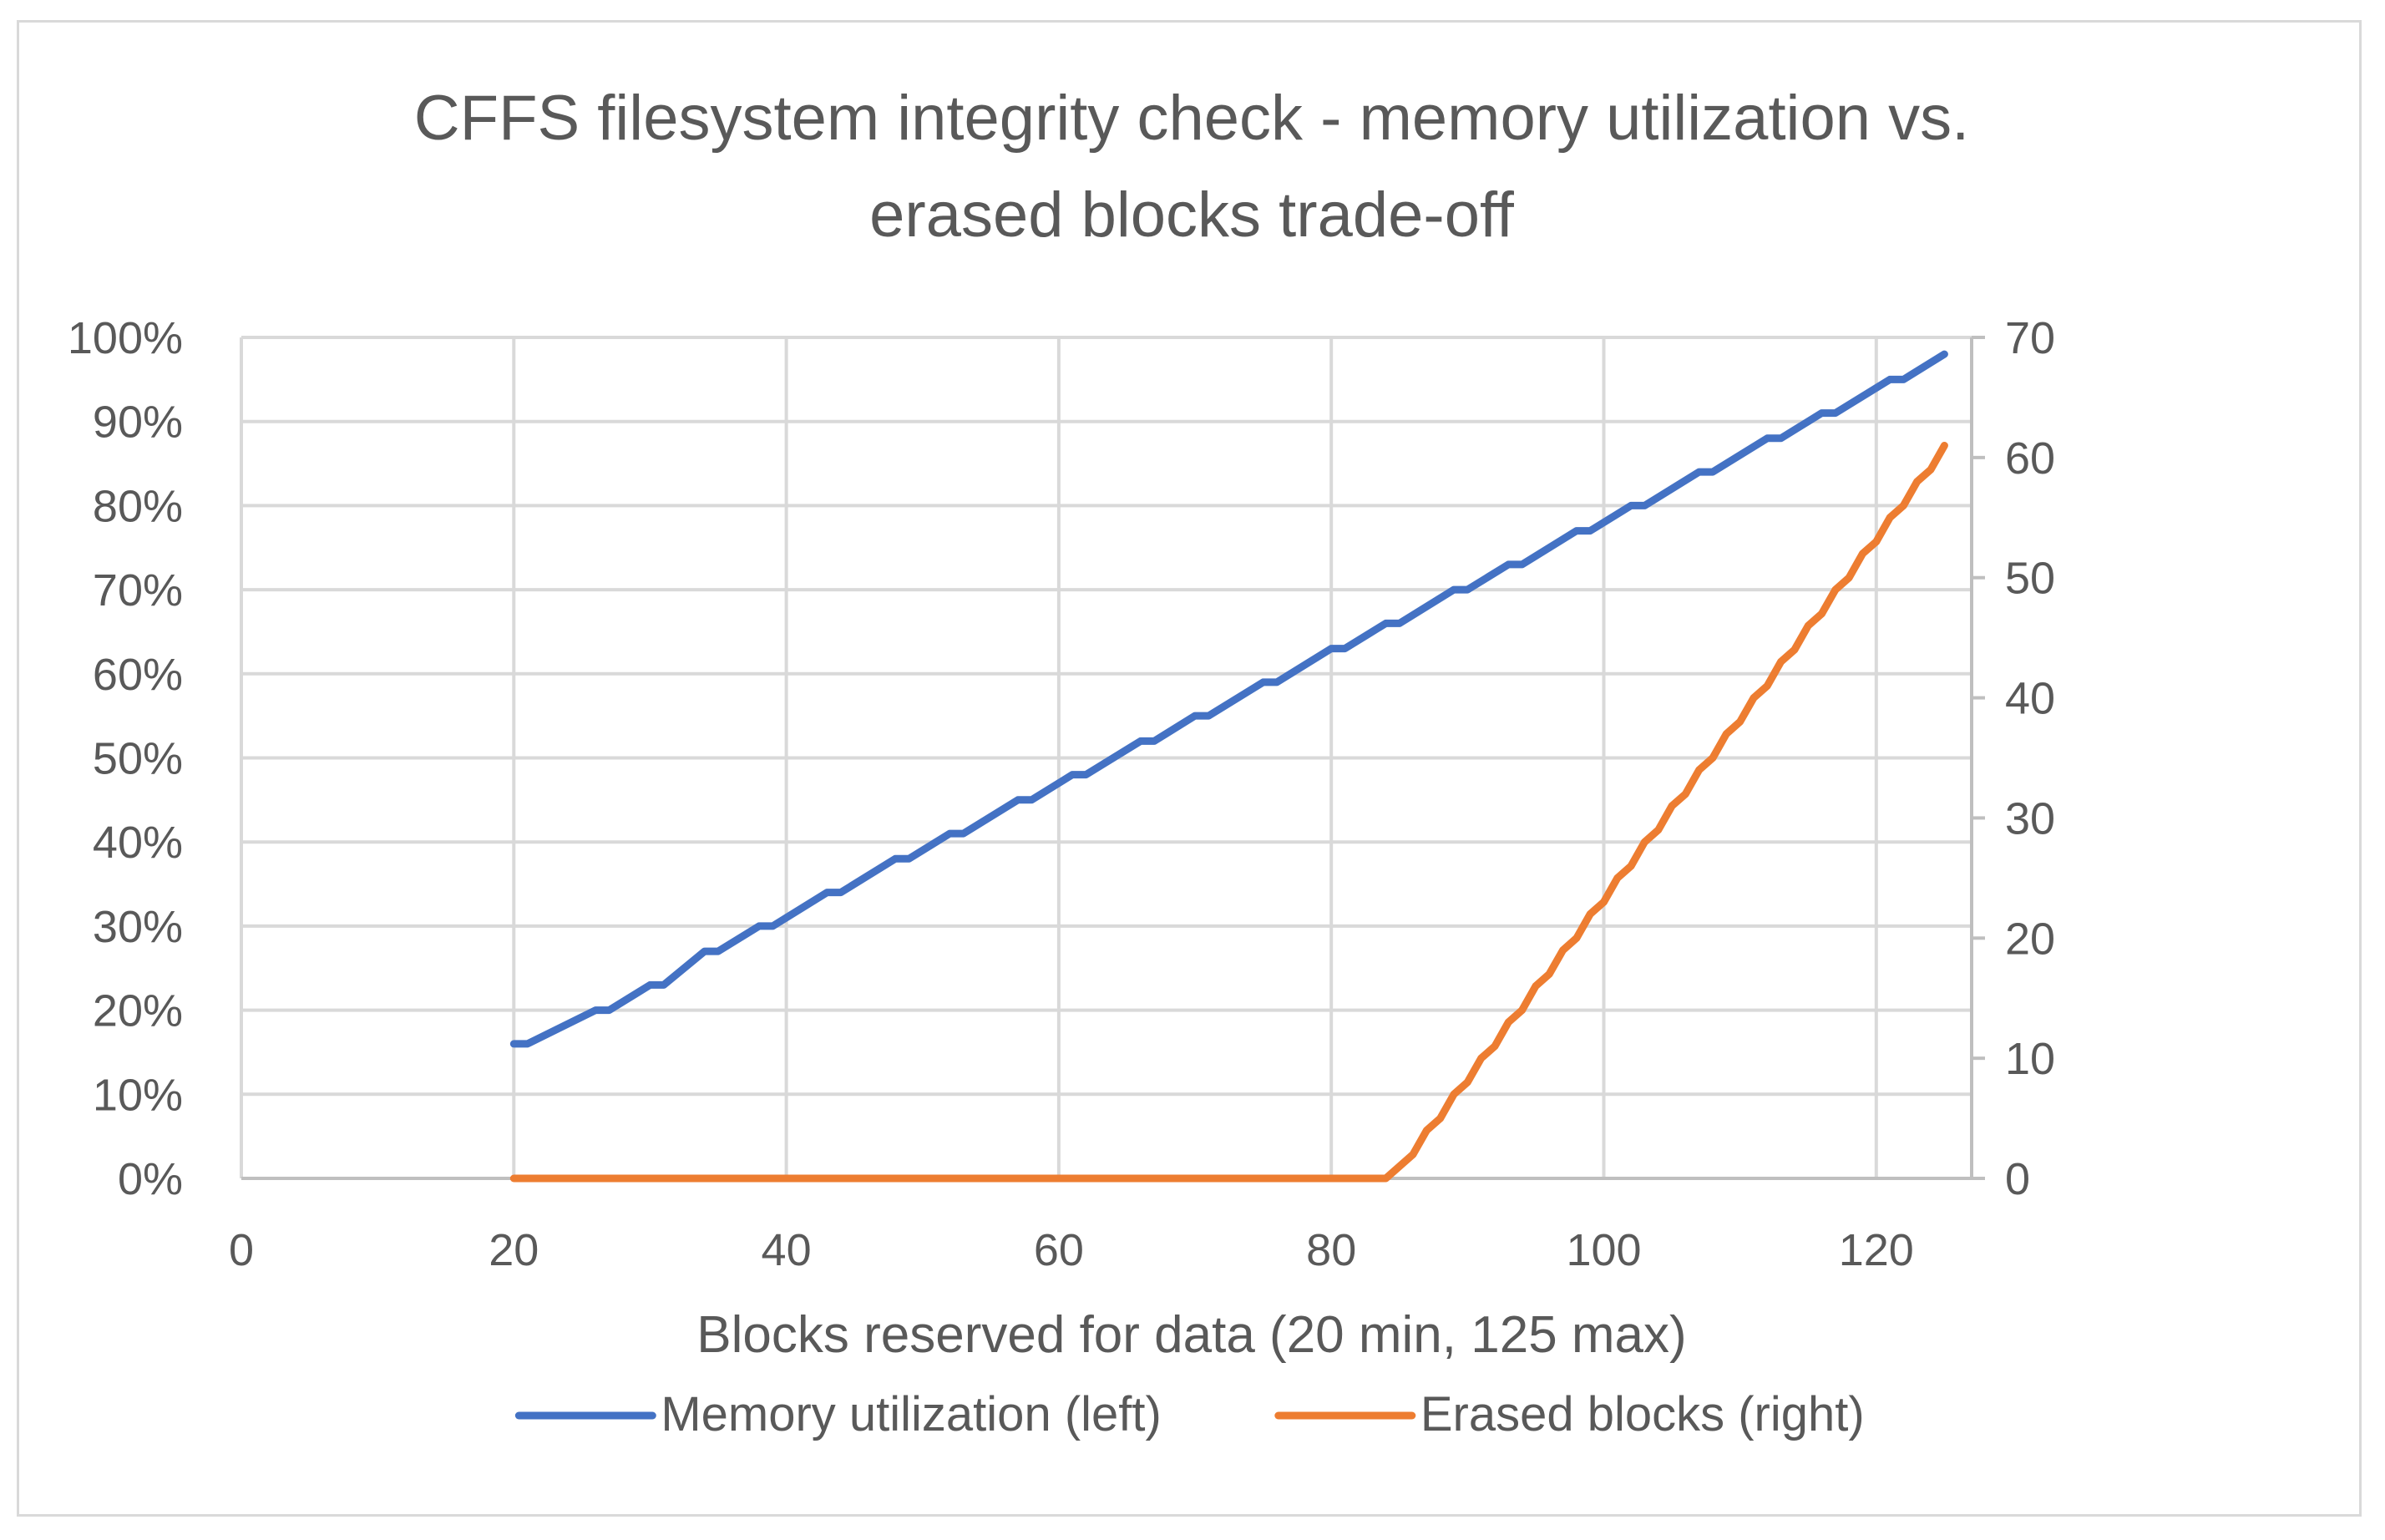 The image size is (2385, 1540). Describe the element at coordinates (1059, 1250) in the screenshot. I see `x-tick-label: 60` at that location.